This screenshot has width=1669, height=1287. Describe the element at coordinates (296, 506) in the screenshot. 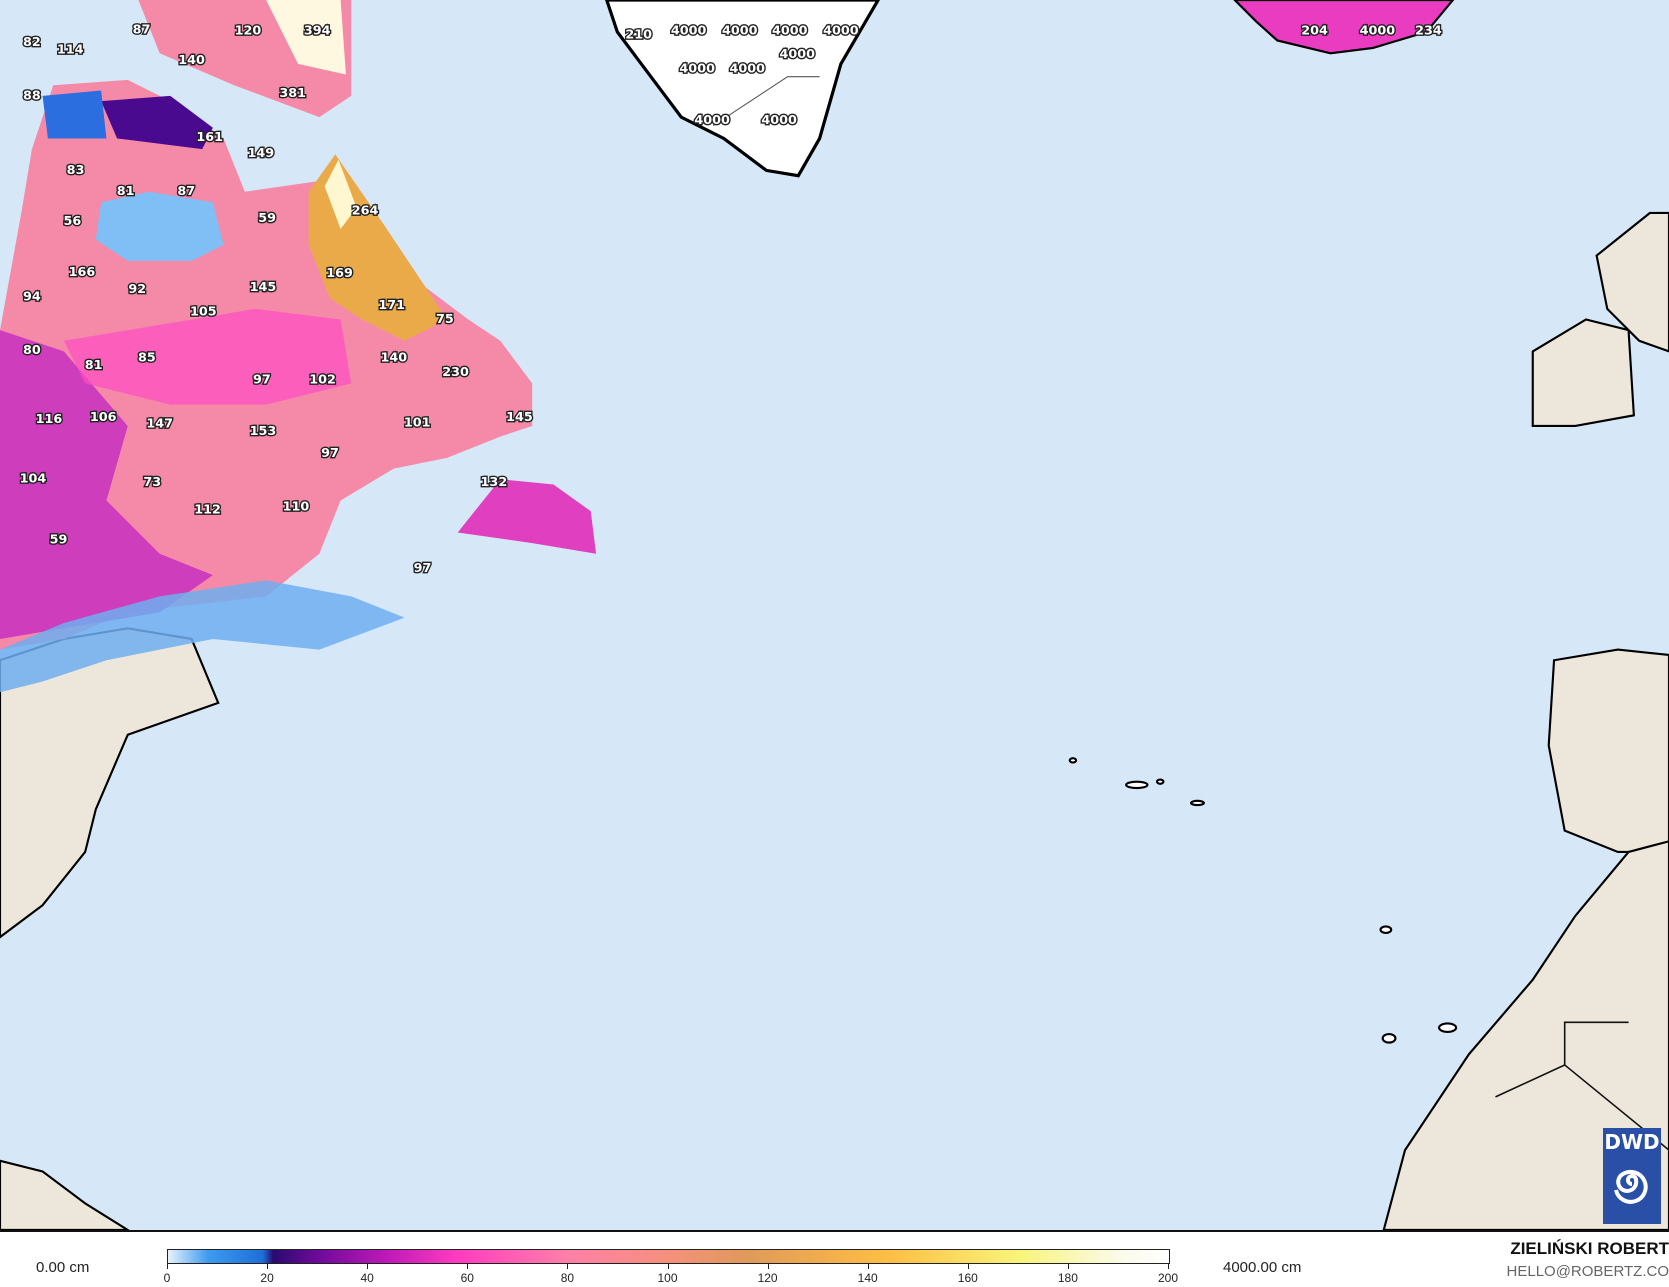

I see `value-label: 110` at that location.